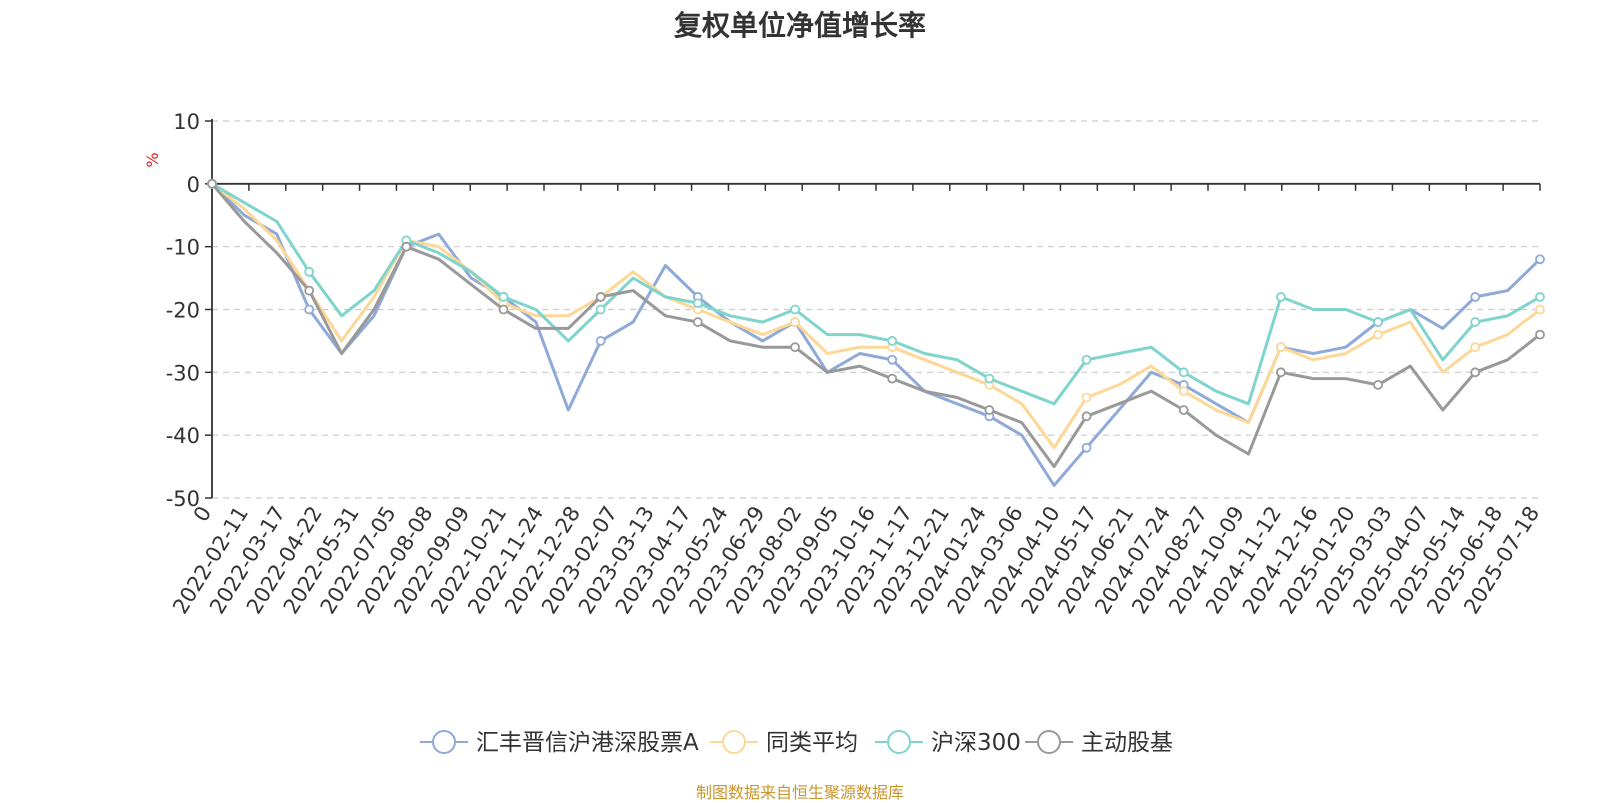  Describe the element at coordinates (193, 185) in the screenshot. I see `y-tick-label: 0` at that location.